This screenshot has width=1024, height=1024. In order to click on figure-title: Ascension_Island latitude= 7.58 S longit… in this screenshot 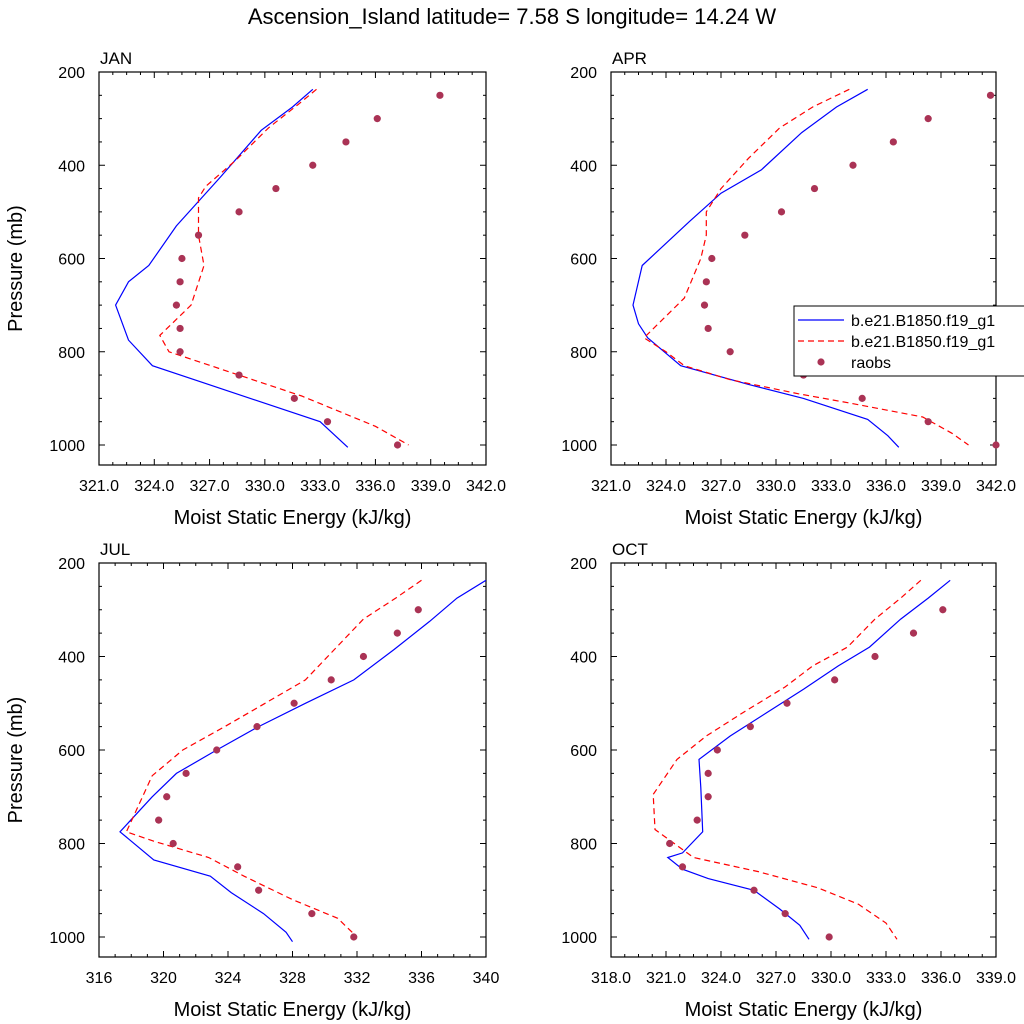, I will do `click(512, 16)`.